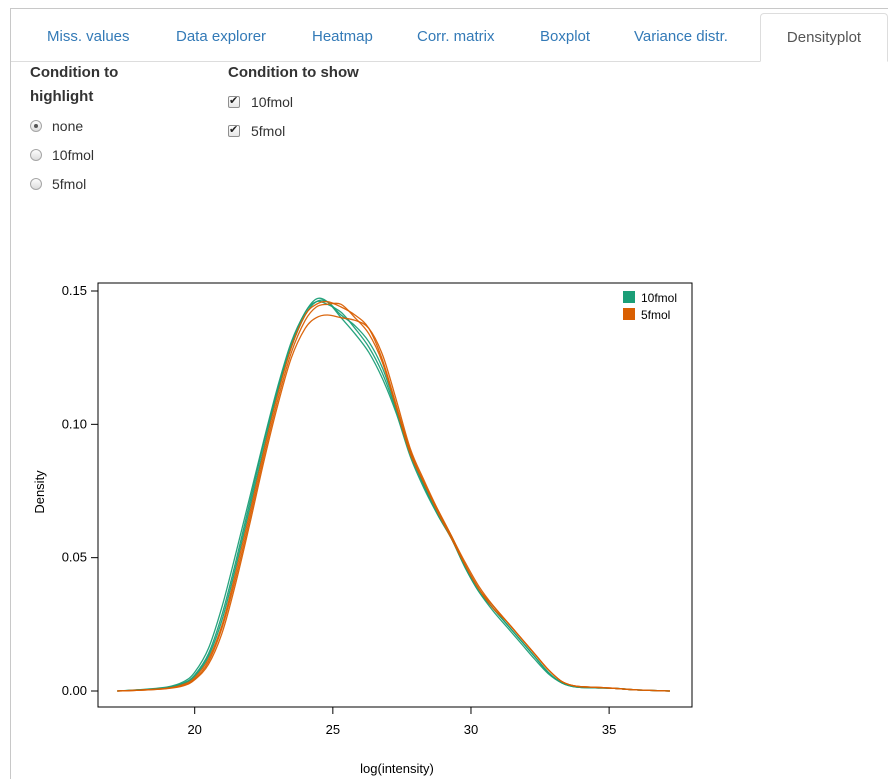 The width and height of the screenshot is (888, 779). Describe the element at coordinates (655, 315) in the screenshot. I see `legend-label-5fmol: 5fmol` at that location.